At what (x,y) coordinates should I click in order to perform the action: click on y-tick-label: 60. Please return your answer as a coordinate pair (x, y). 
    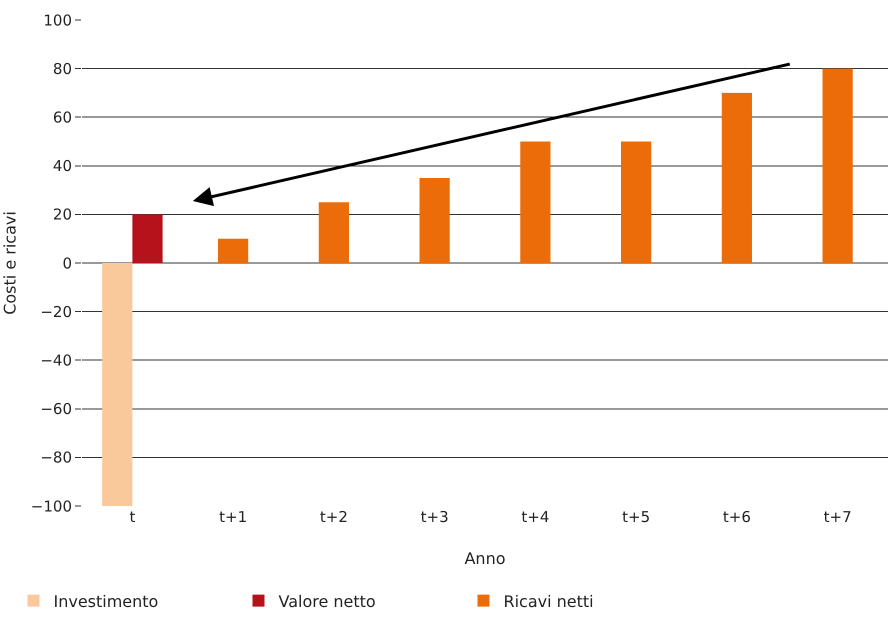
    Looking at the image, I should click on (62, 117).